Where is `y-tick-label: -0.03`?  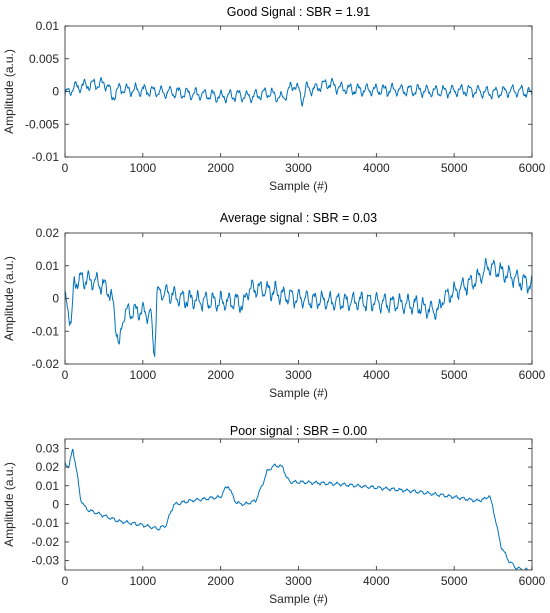
y-tick-label: -0.03 is located at coordinates (46, 561).